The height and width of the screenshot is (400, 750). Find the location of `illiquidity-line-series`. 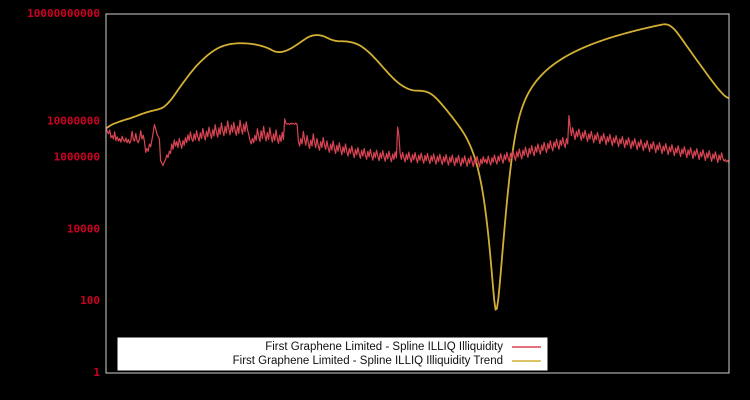

illiquidity-line-series is located at coordinates (417, 141).